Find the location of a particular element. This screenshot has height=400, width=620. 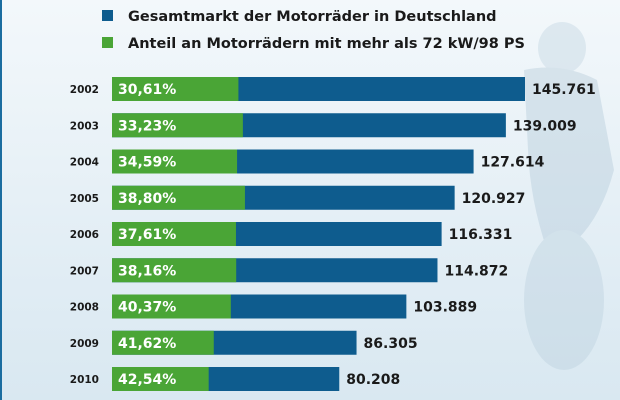

total-value-label: 116.331 is located at coordinates (481, 235).